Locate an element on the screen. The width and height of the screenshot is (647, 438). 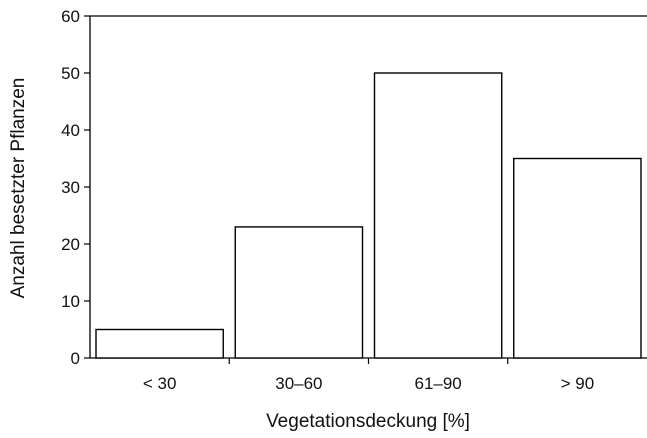
y-tick-label: 40 is located at coordinates (70, 130).